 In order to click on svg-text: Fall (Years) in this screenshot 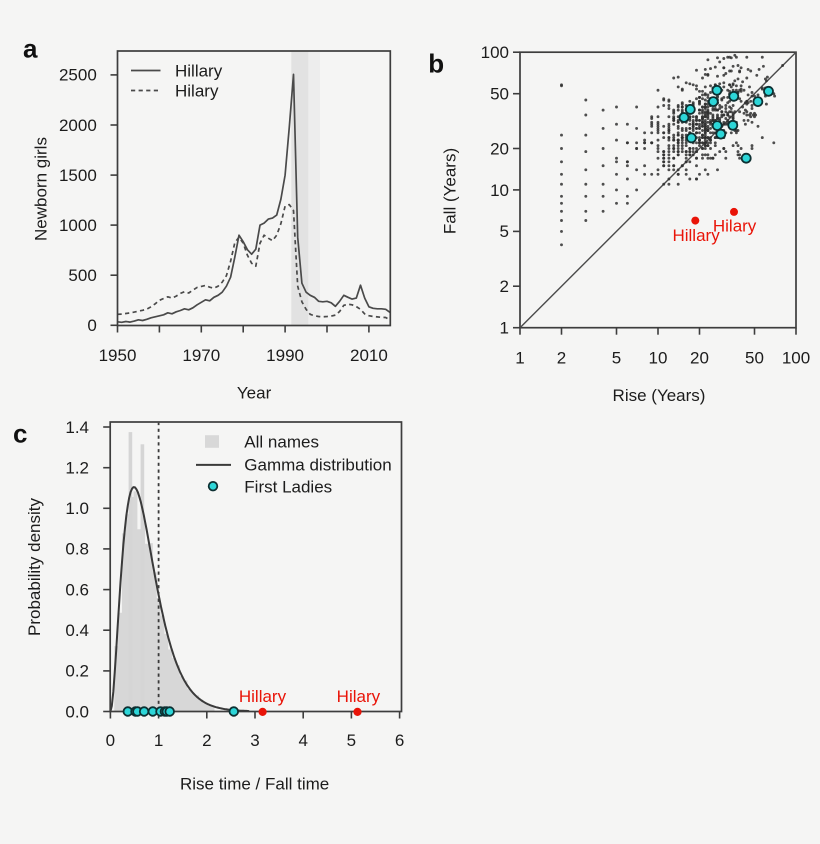, I will do `click(450, 191)`.